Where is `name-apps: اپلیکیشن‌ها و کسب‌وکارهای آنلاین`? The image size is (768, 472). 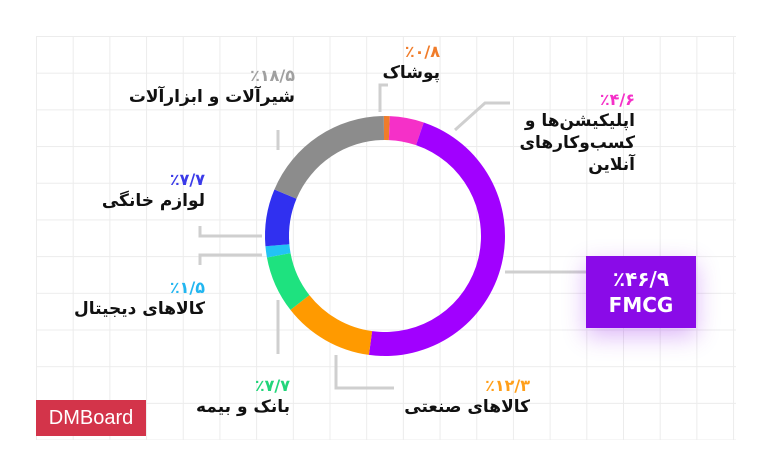
name-apps: اپلیکیشن‌ها و کسب‌وکارهای آنلاین is located at coordinates (577, 143).